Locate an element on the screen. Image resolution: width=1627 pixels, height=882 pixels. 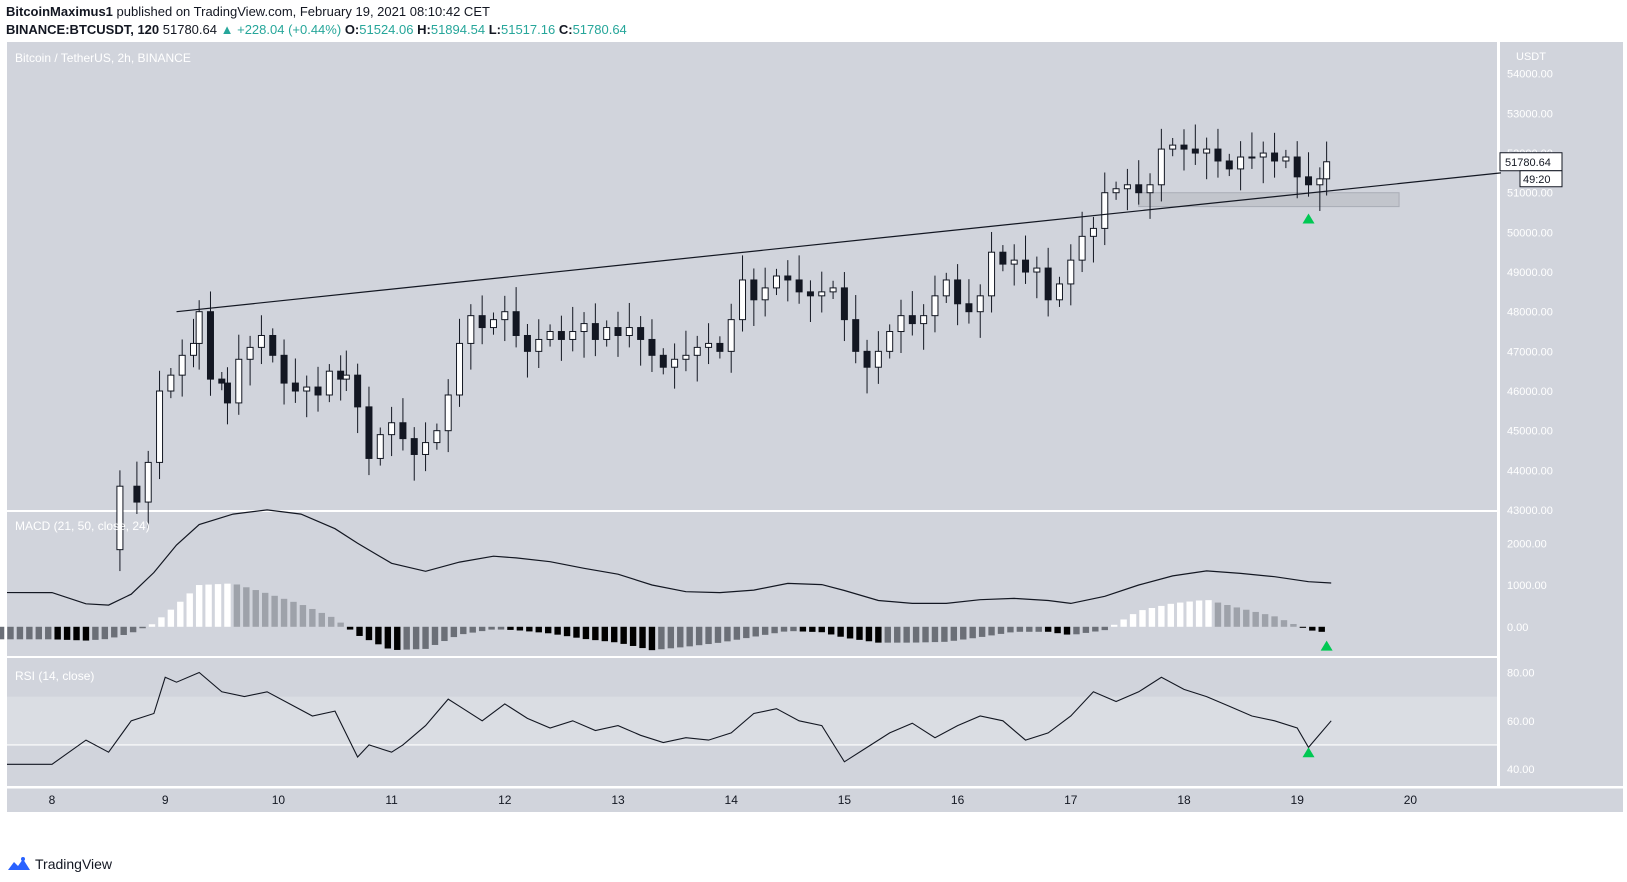
low-value: 51517.16 is located at coordinates (528, 29).